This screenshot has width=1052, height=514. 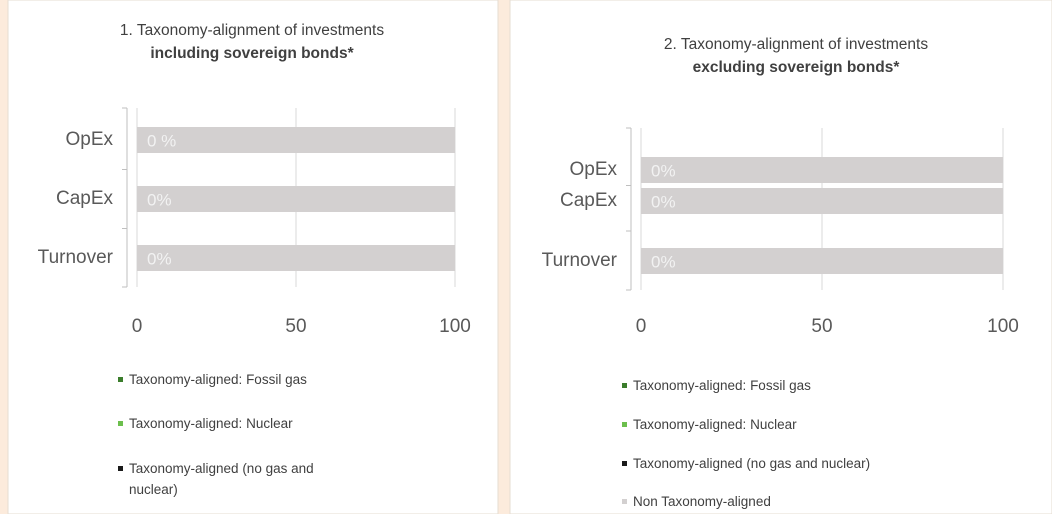 What do you see at coordinates (161, 140) in the screenshot?
I see `data-label: 0 %` at bounding box center [161, 140].